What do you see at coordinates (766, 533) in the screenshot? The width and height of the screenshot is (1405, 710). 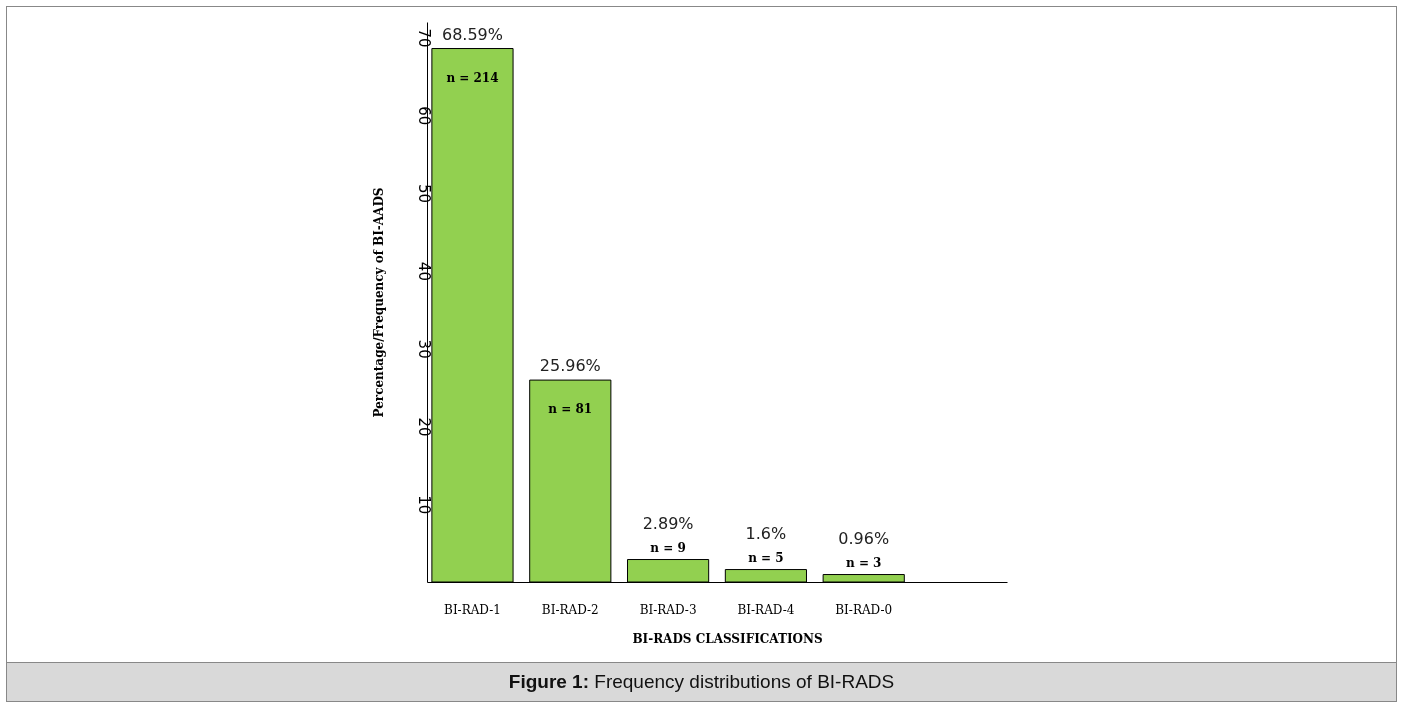 I see `data-label: 1.6%` at bounding box center [766, 533].